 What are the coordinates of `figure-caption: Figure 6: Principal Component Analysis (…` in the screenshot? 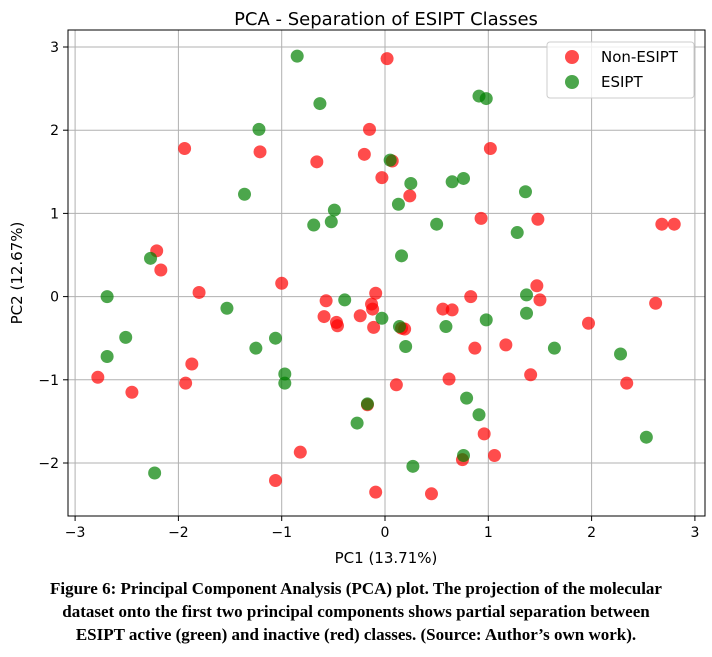 It's located at (356, 611).